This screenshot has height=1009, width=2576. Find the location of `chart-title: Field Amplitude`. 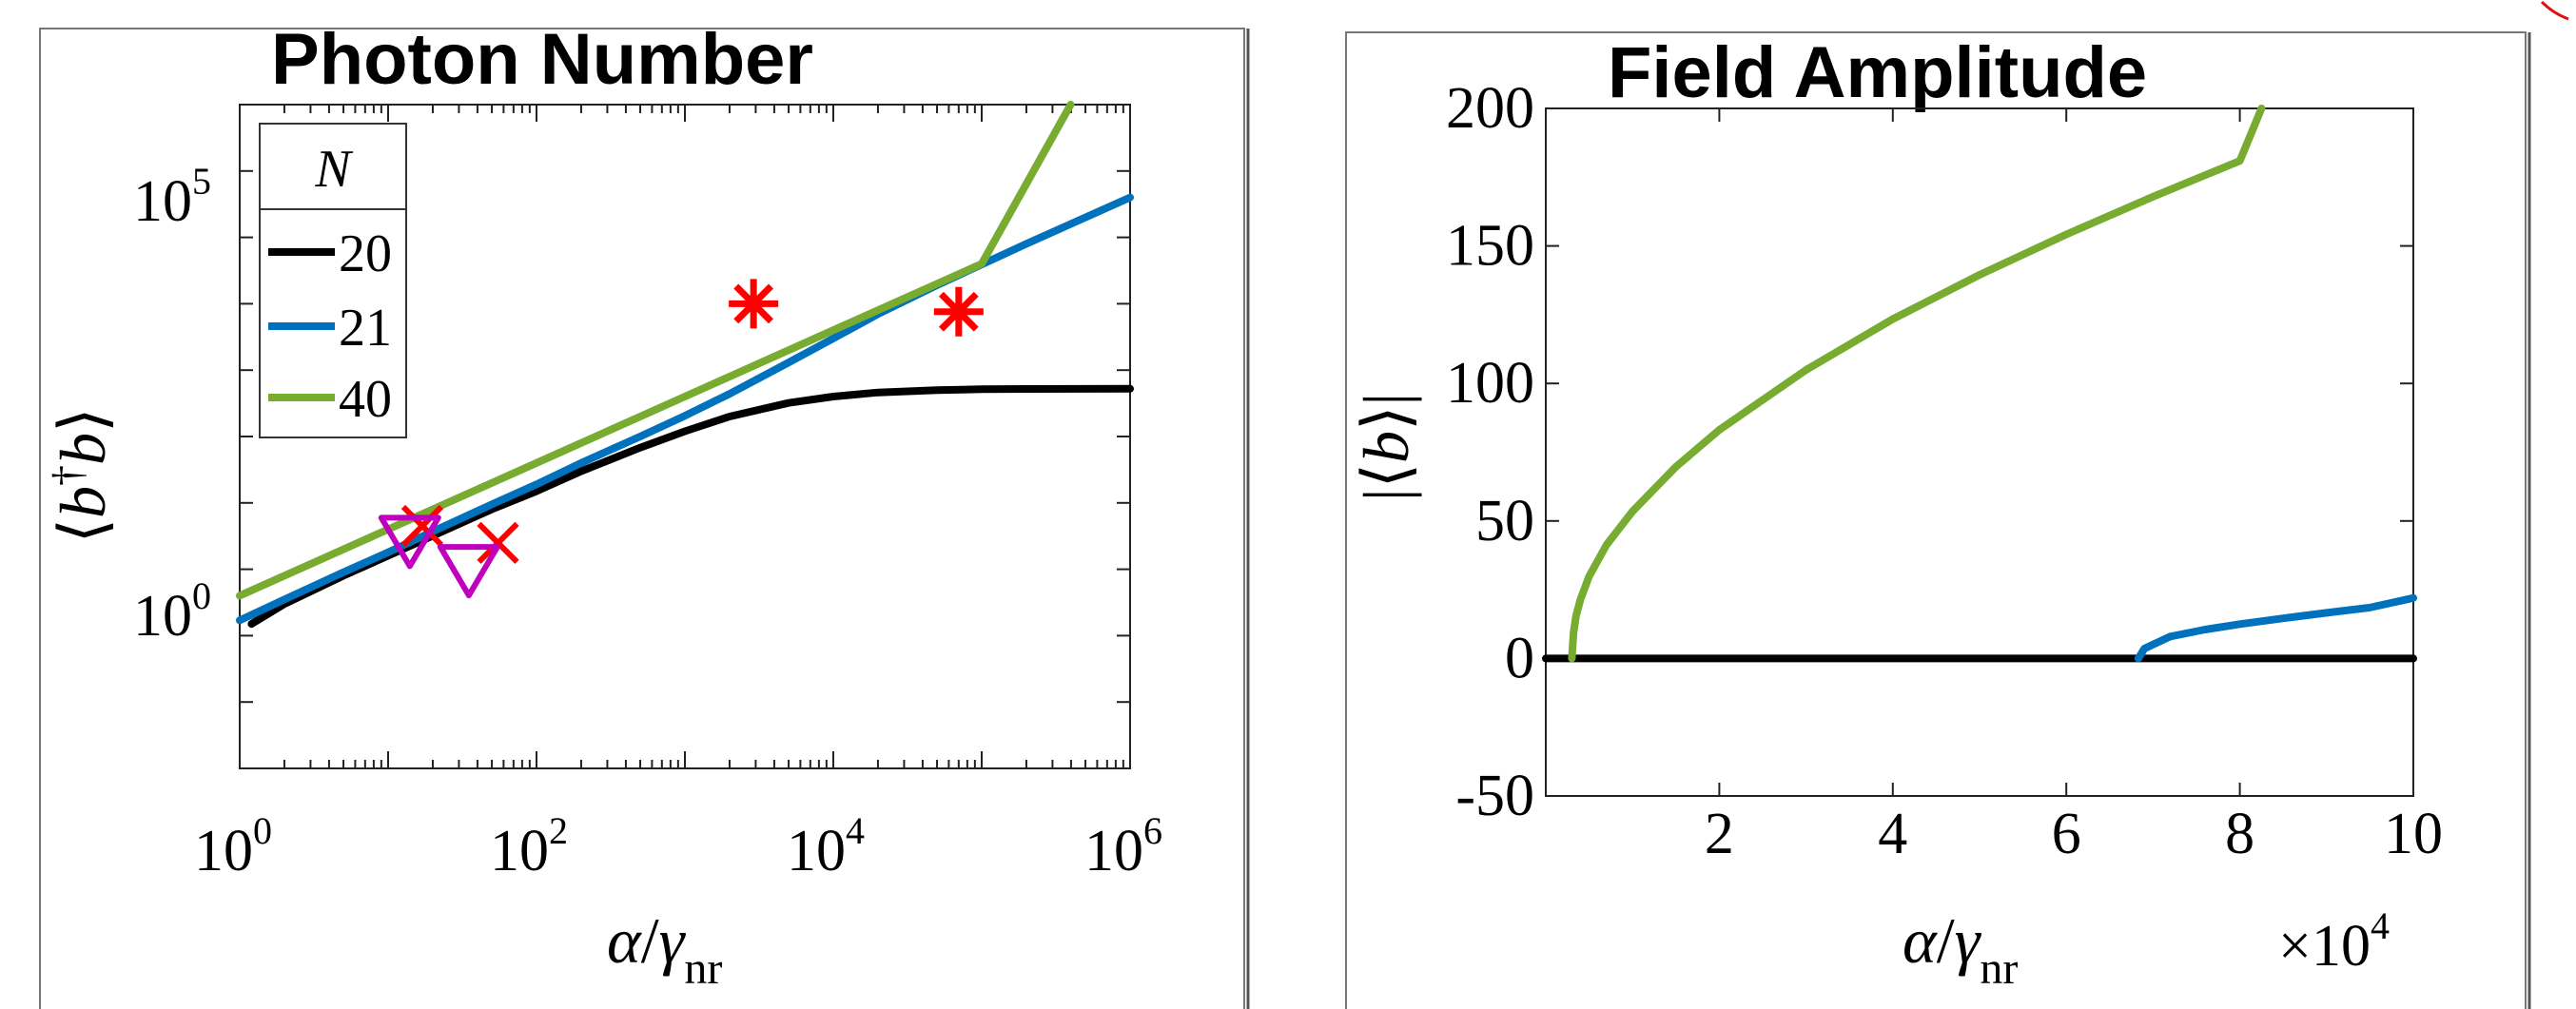

chart-title: Field Amplitude is located at coordinates (1878, 72).